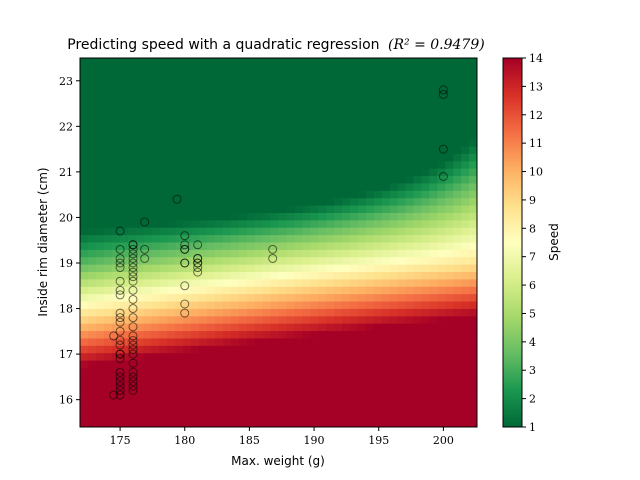 Image resolution: width=640 pixels, height=480 pixels. What do you see at coordinates (532, 427) in the screenshot?
I see `colorbar-tick-label: 1` at bounding box center [532, 427].